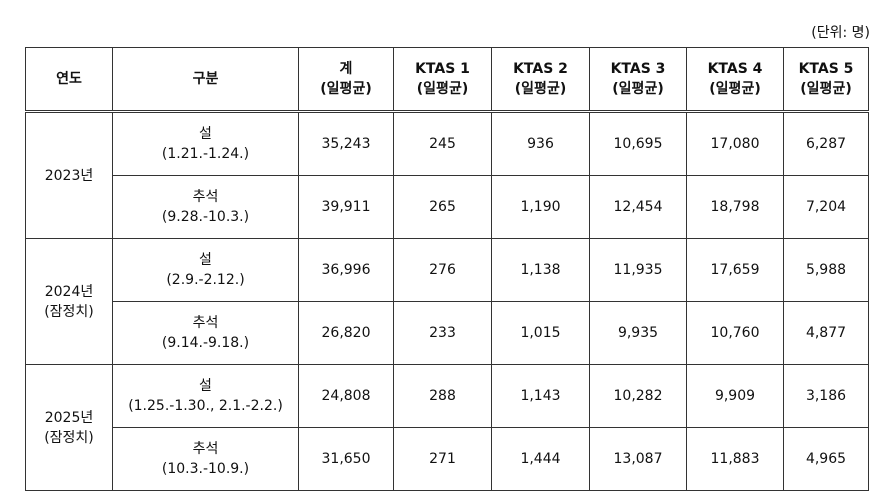  What do you see at coordinates (346, 396) in the screenshot?
I see `value-cell: 24,808` at bounding box center [346, 396].